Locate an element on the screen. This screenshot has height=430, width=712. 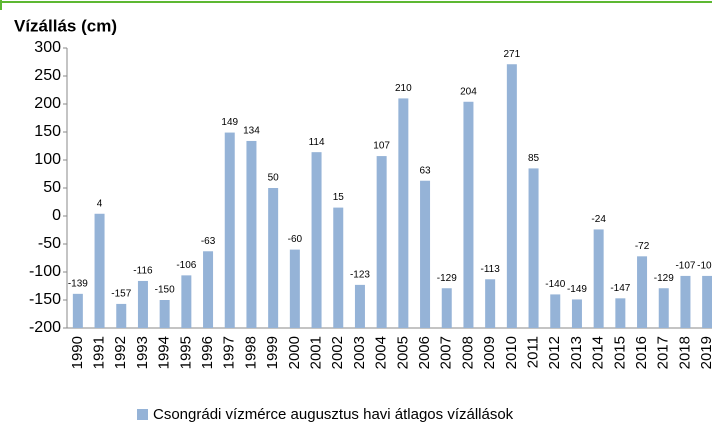
x-tick-label: 1999 is located at coordinates (272, 352).